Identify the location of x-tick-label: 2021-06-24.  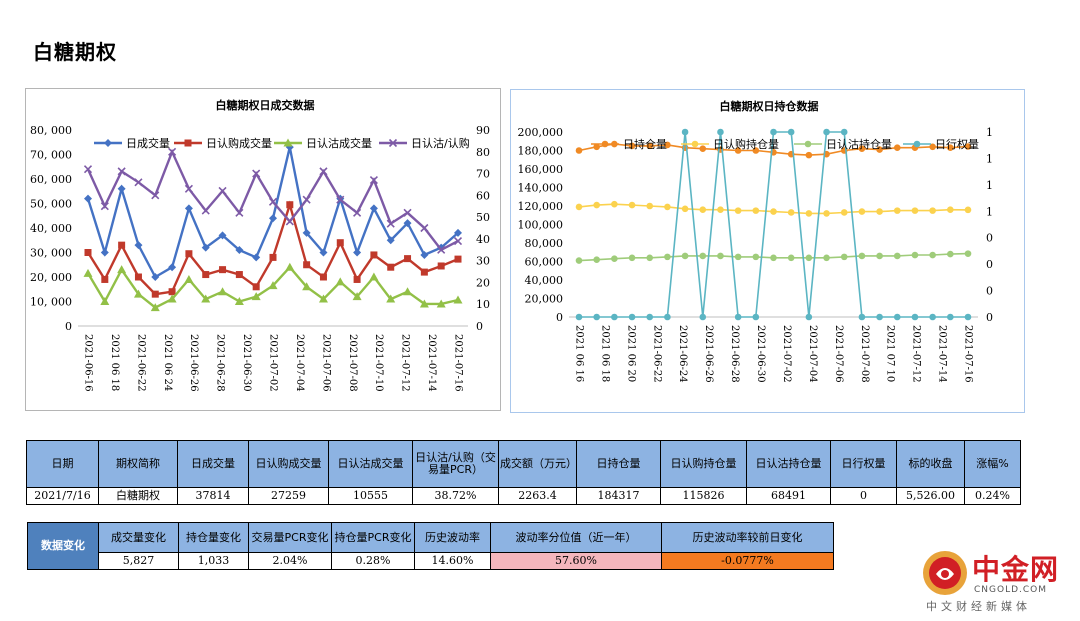
(682, 354).